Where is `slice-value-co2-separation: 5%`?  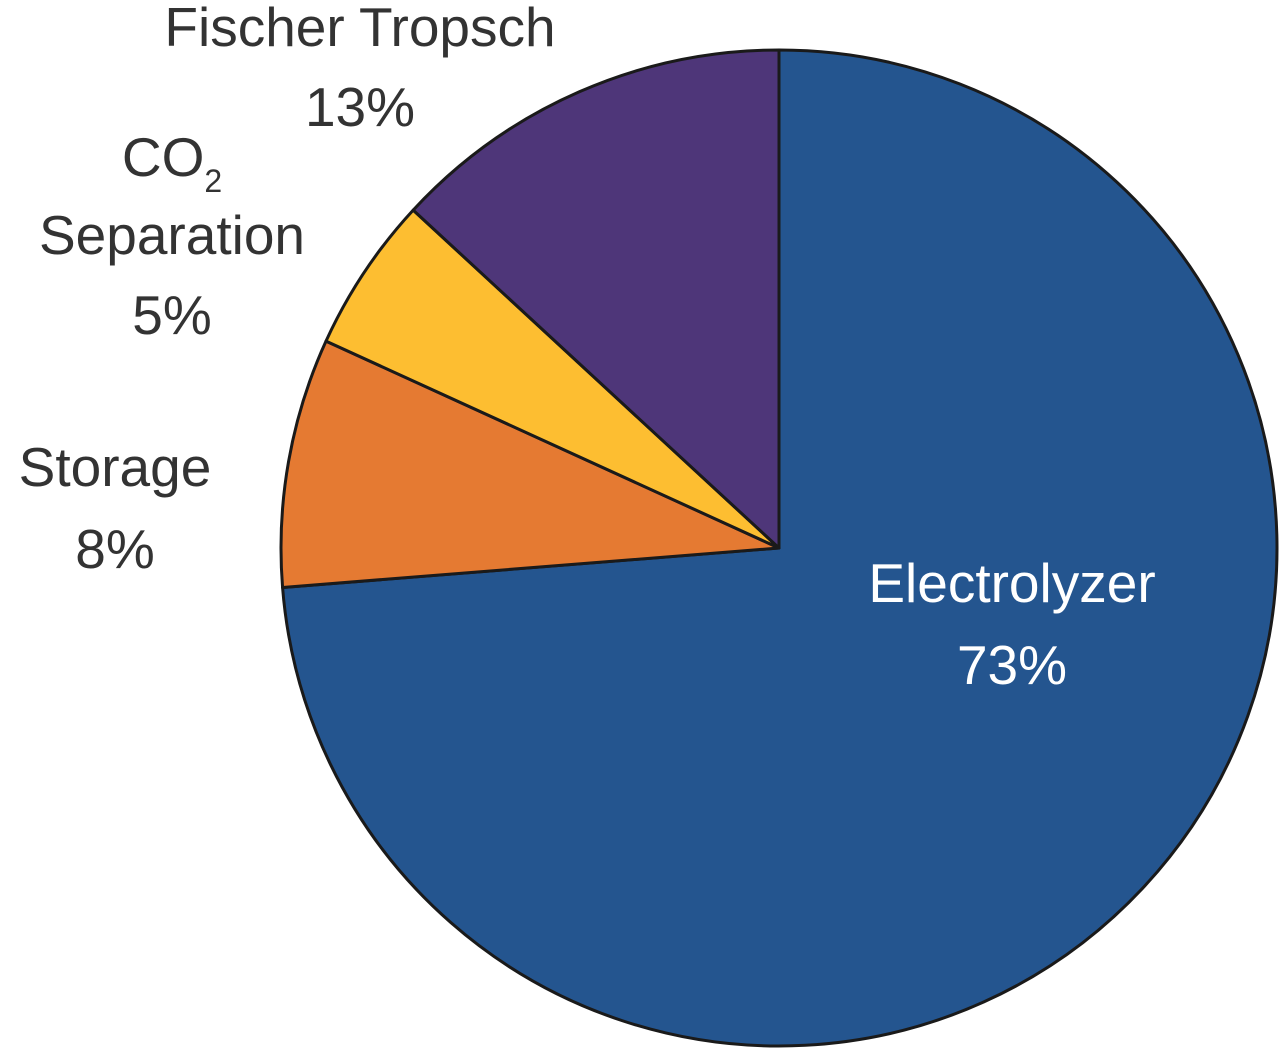
slice-value-co2-separation: 5% is located at coordinates (172, 315).